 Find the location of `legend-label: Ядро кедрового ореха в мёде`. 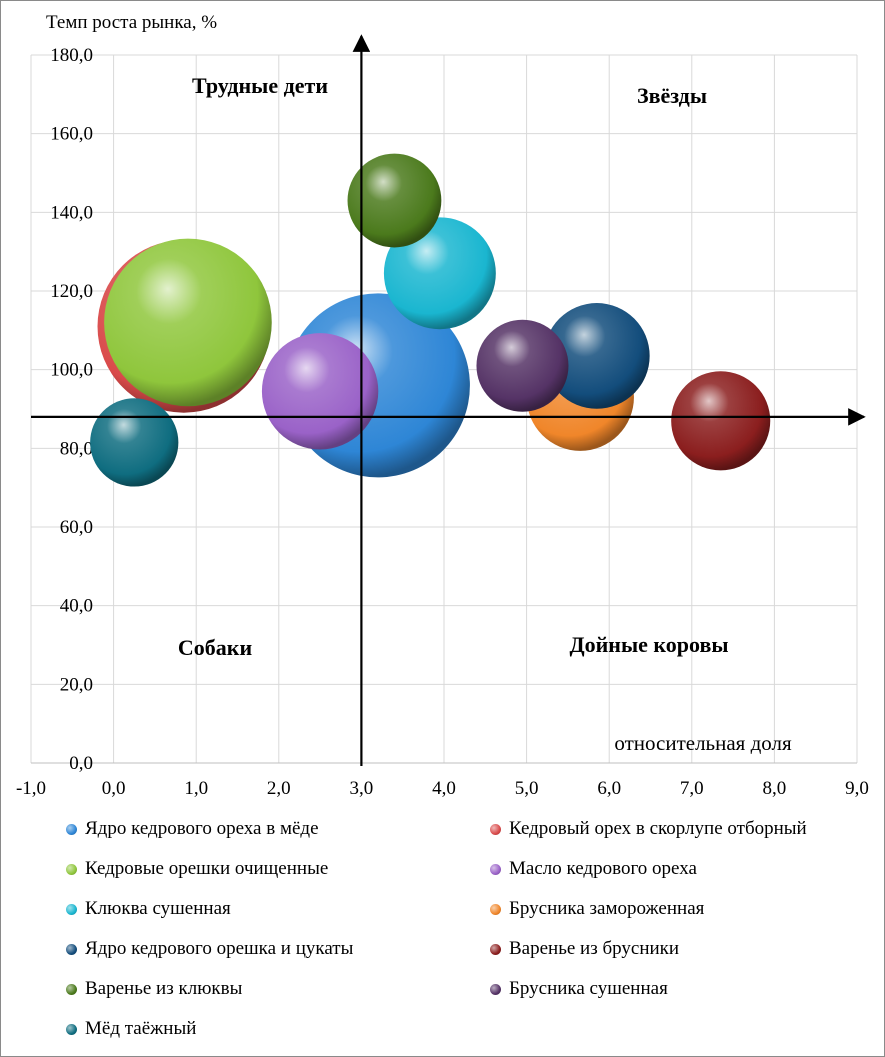

legend-label: Ядро кедрового ореха в мёде is located at coordinates (202, 828).